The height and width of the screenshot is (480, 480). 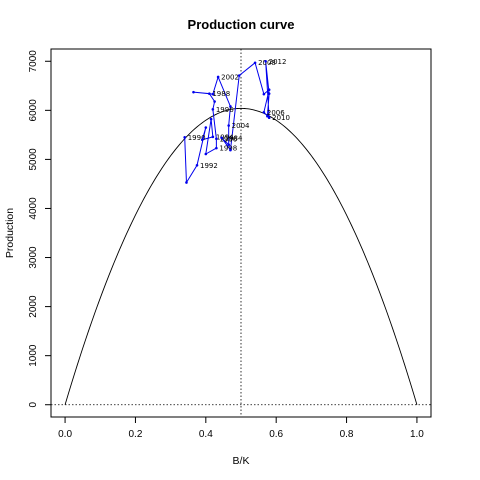 What do you see at coordinates (197, 138) in the screenshot?
I see `year-label: 1990` at bounding box center [197, 138].